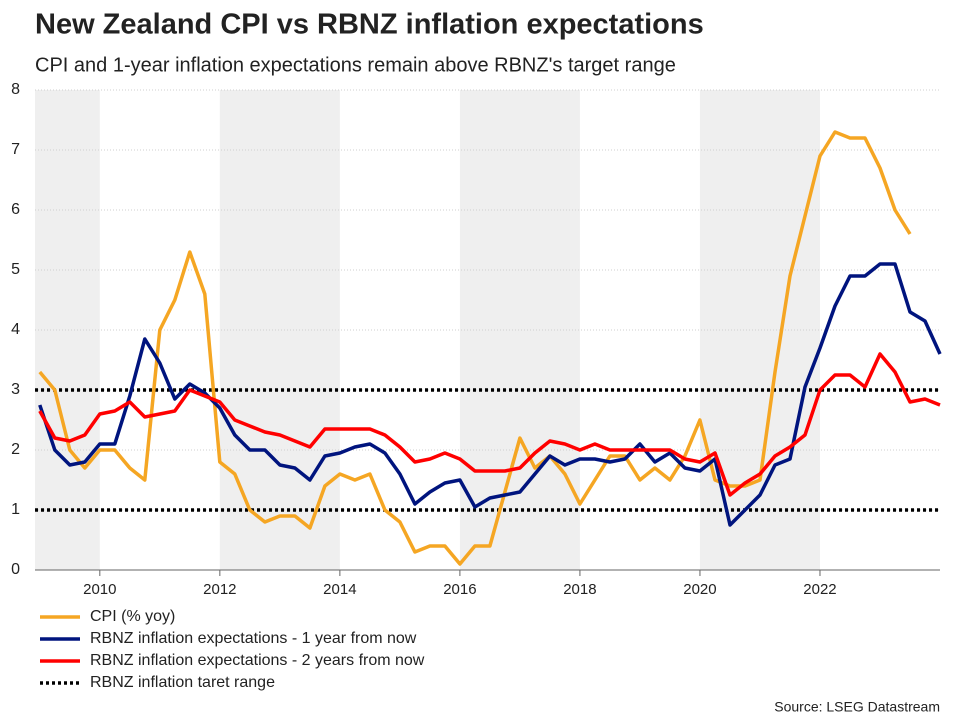 The image size is (960, 720). What do you see at coordinates (15, 449) in the screenshot?
I see `y-tick-label: 2` at bounding box center [15, 449].